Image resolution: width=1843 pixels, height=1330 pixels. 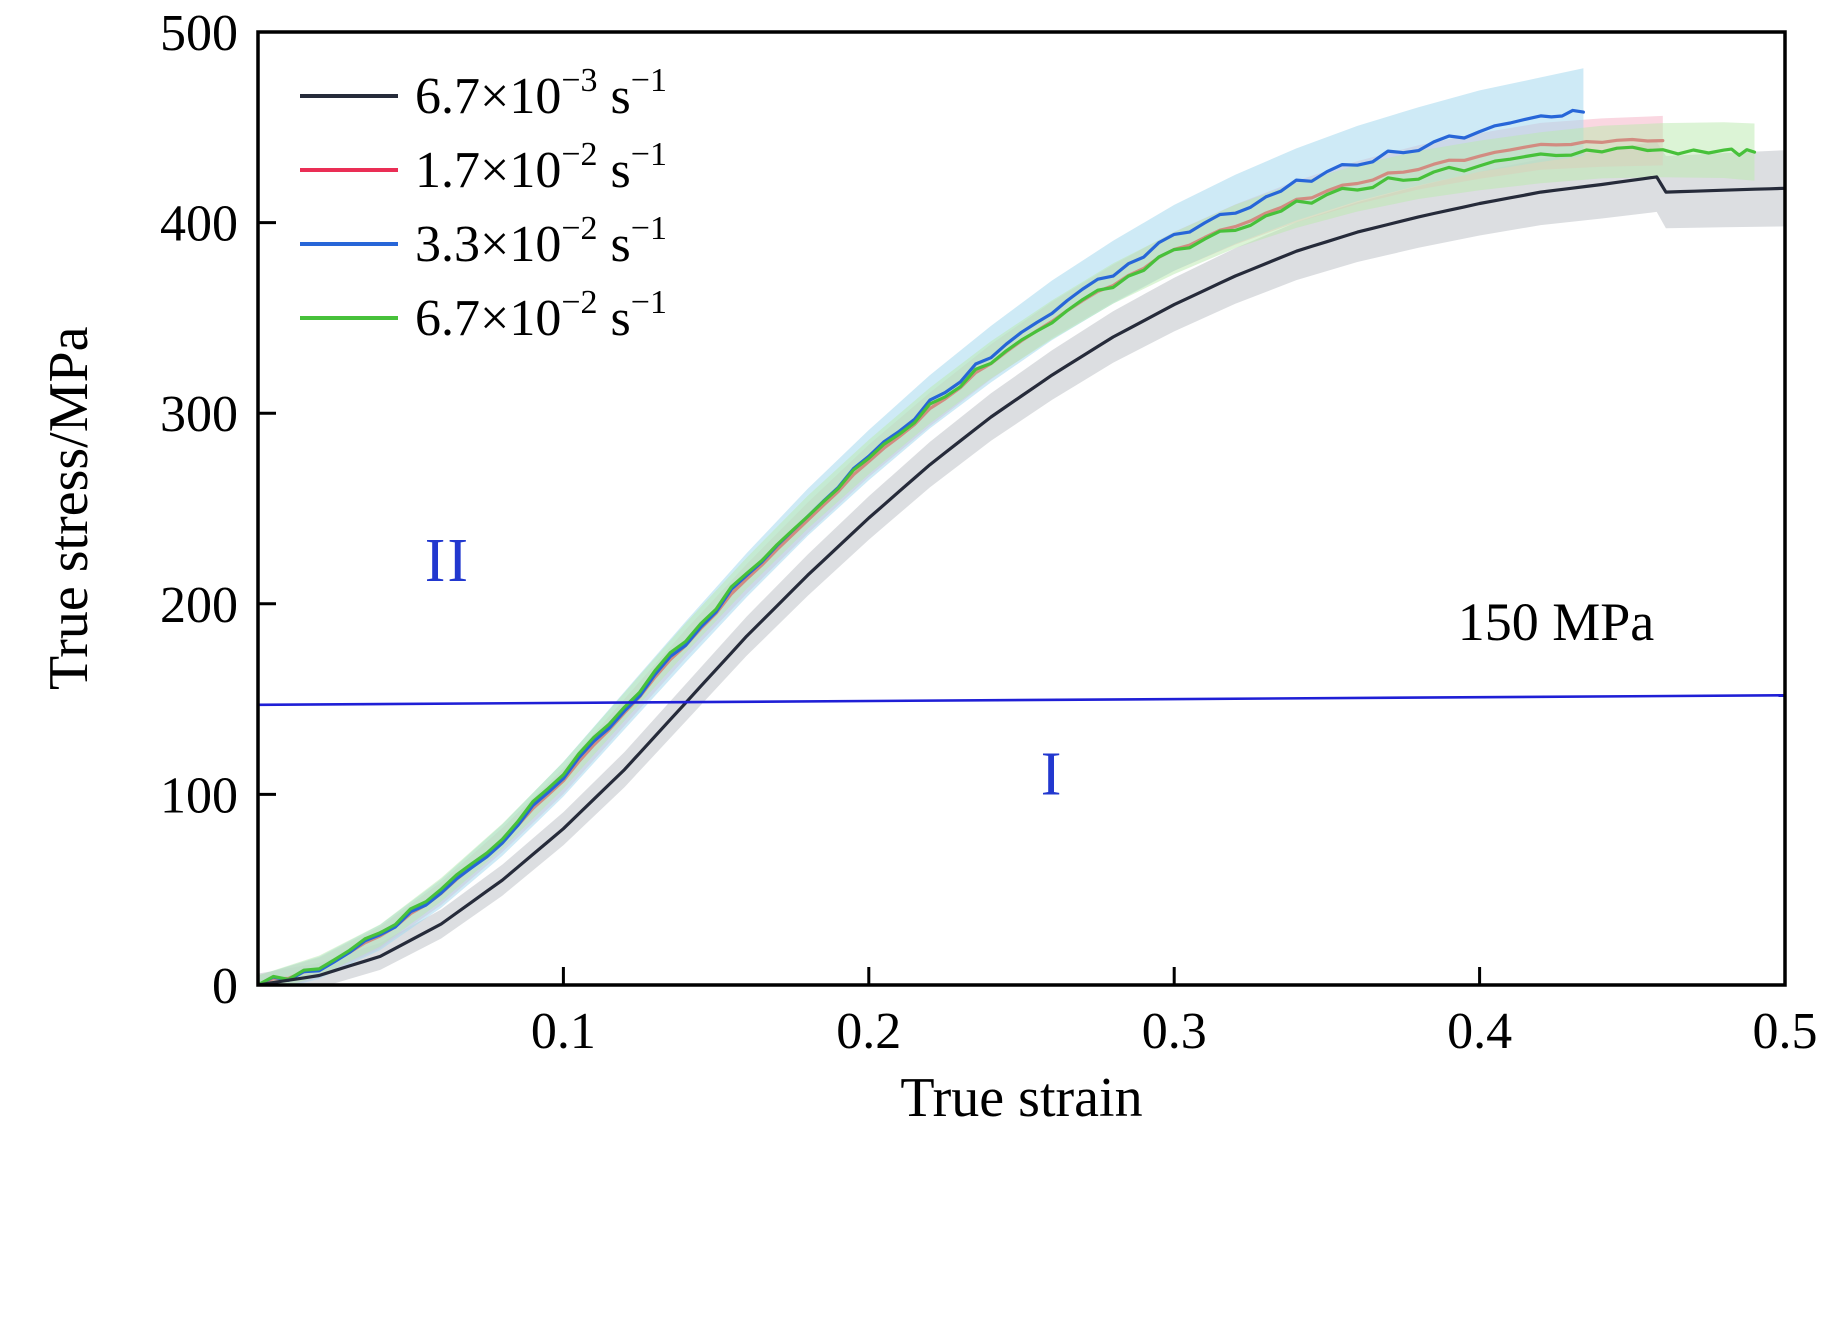 I want to click on legend-label-rate-6.7e-3: 6.7×10−3 s−1, so click(x=541, y=93).